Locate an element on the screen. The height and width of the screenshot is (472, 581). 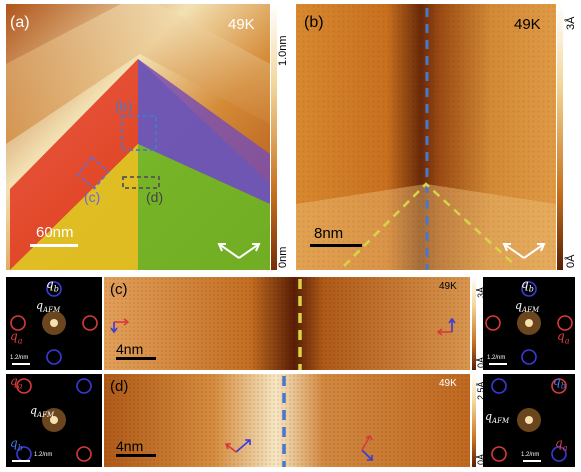
colorbar-b-bottom: 0Å is located at coordinates (571, 261).